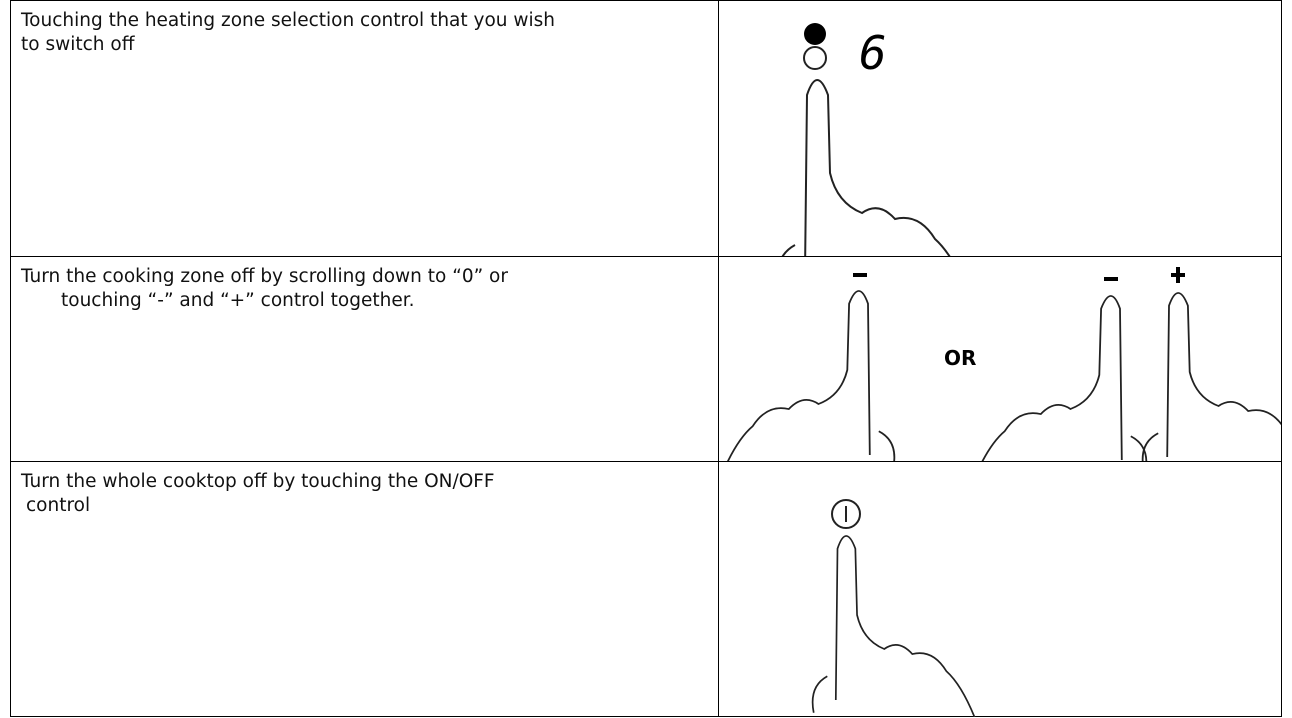  I want to click on control-circle, so click(815, 58).